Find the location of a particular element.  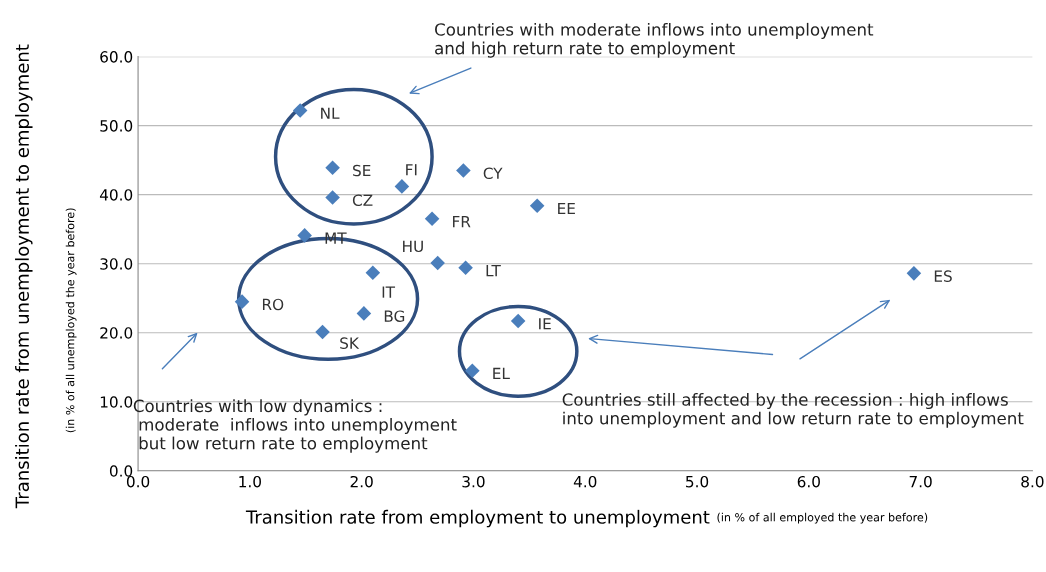

x-tick-label: 6.0 is located at coordinates (808, 481).